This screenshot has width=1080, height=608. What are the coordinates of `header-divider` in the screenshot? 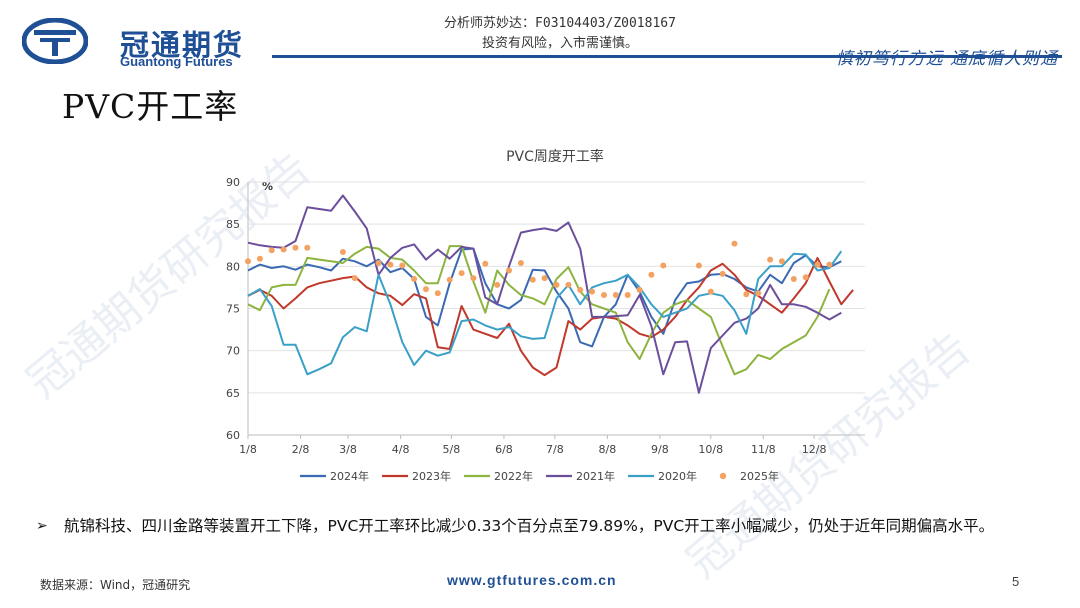 It's located at (667, 56).